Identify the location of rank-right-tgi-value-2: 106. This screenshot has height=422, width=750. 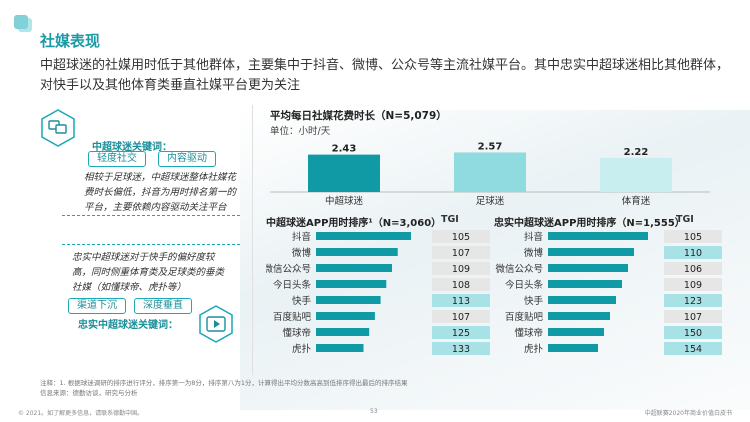
(693, 269).